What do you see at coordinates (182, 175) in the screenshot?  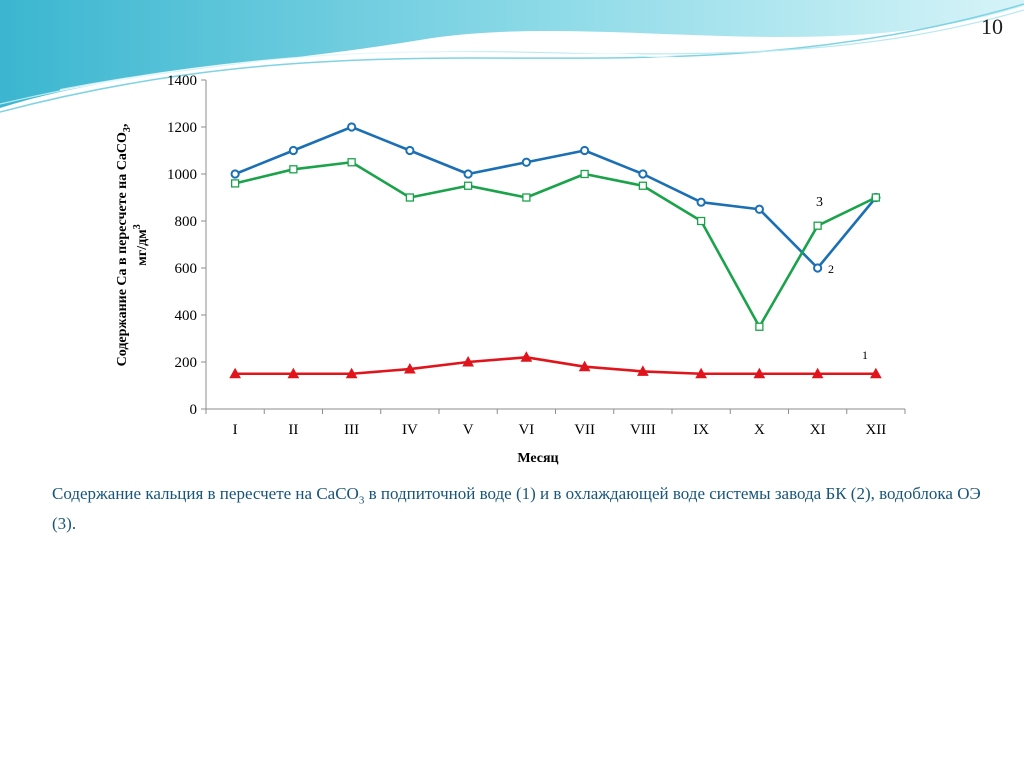 I see `y-tick-label: 1000` at bounding box center [182, 175].